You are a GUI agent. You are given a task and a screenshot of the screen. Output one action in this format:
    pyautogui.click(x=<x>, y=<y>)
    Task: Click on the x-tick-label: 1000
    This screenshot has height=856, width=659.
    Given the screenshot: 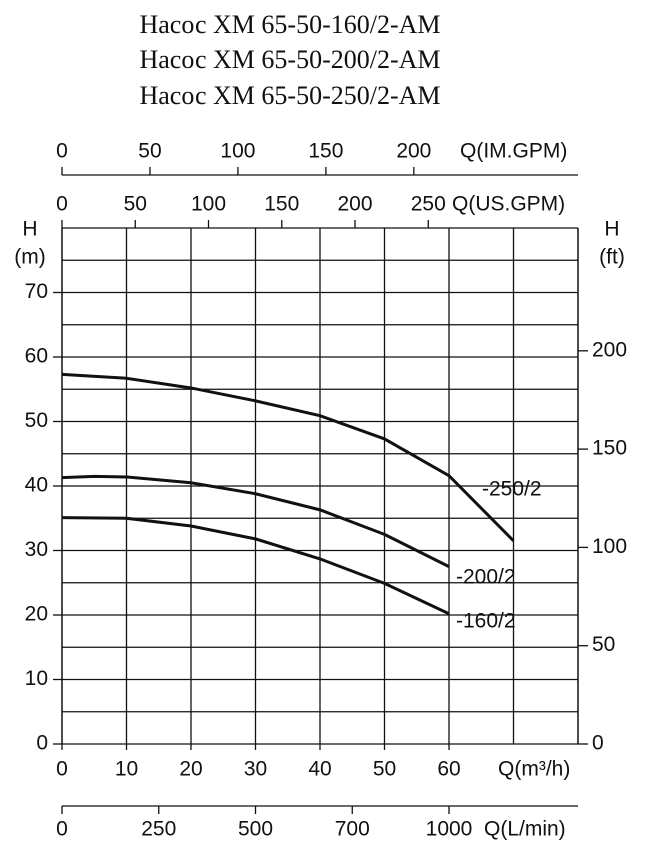 What is the action you would take?
    pyautogui.click(x=449, y=829)
    